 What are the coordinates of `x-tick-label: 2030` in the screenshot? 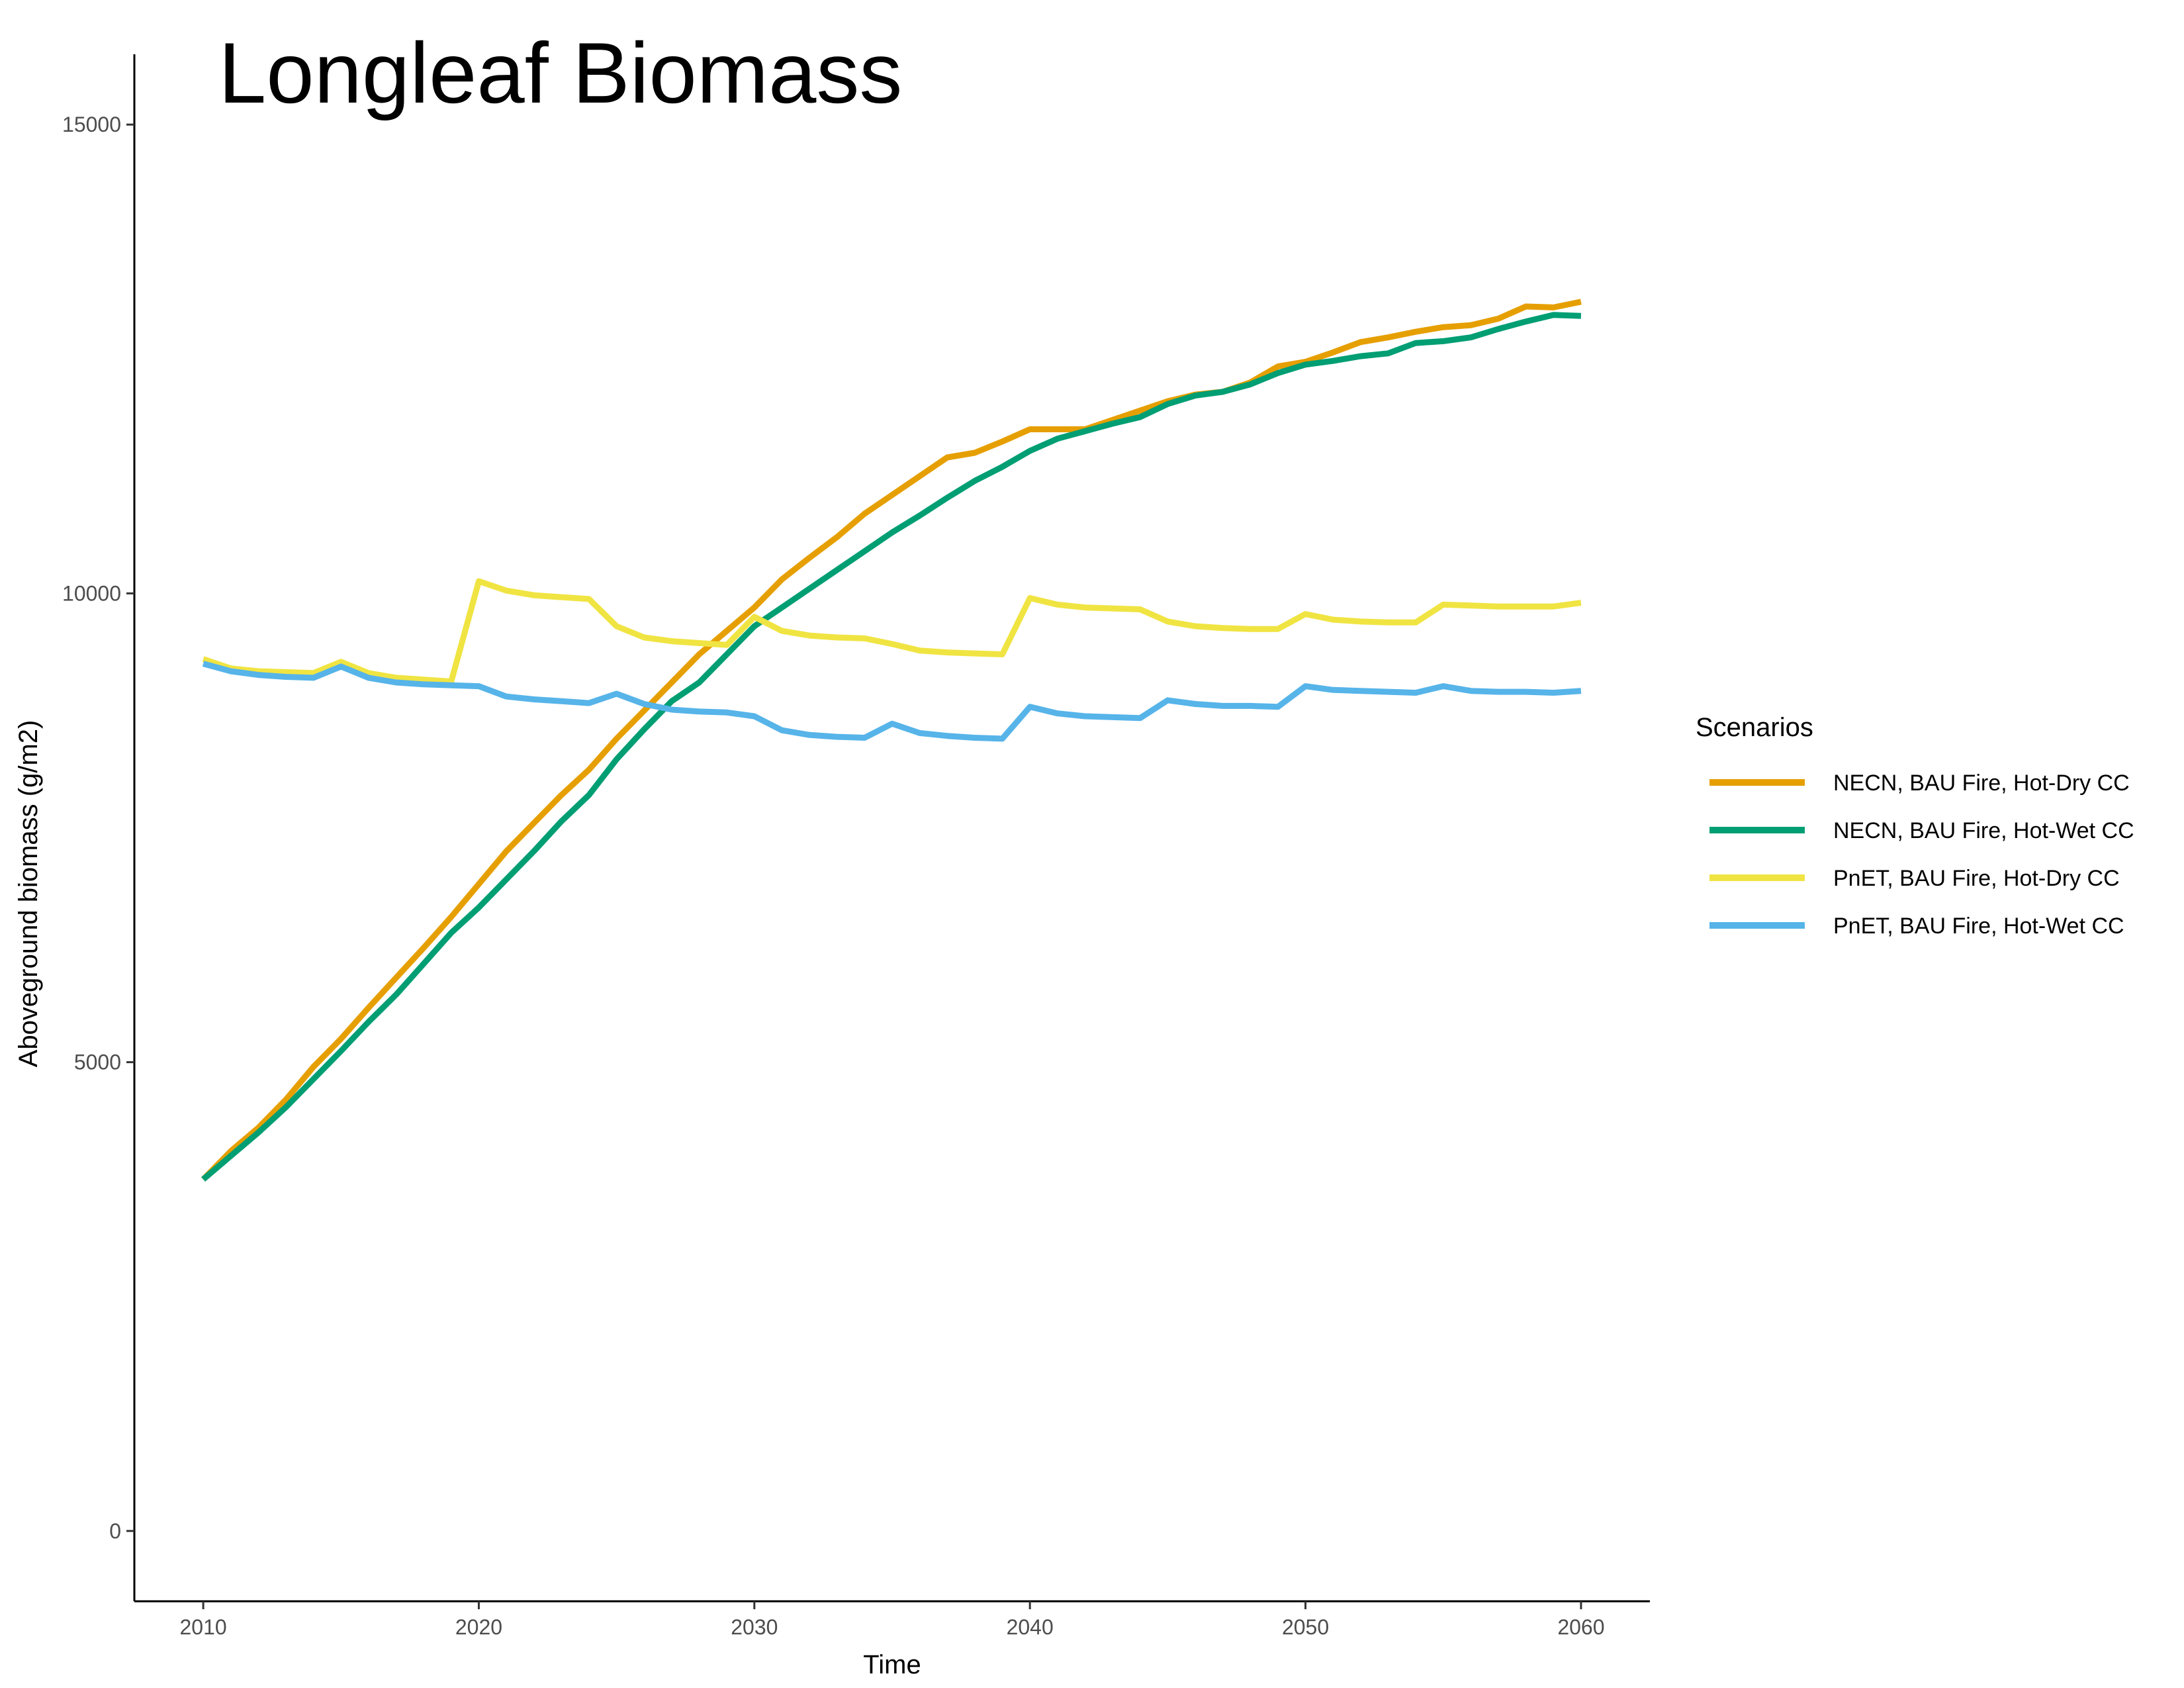 It's located at (755, 1627).